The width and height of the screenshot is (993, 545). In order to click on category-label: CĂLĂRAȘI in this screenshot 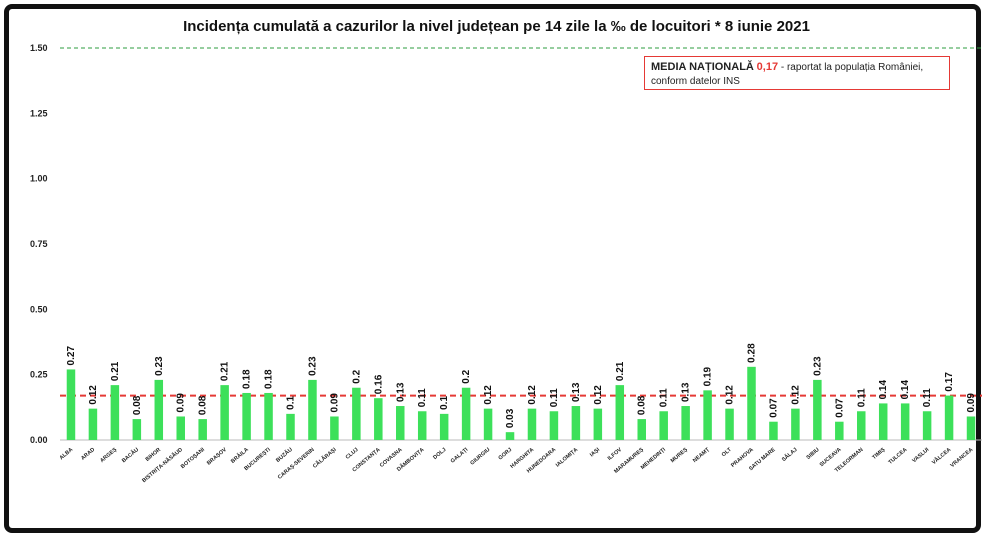, I will do `click(324, 458)`.